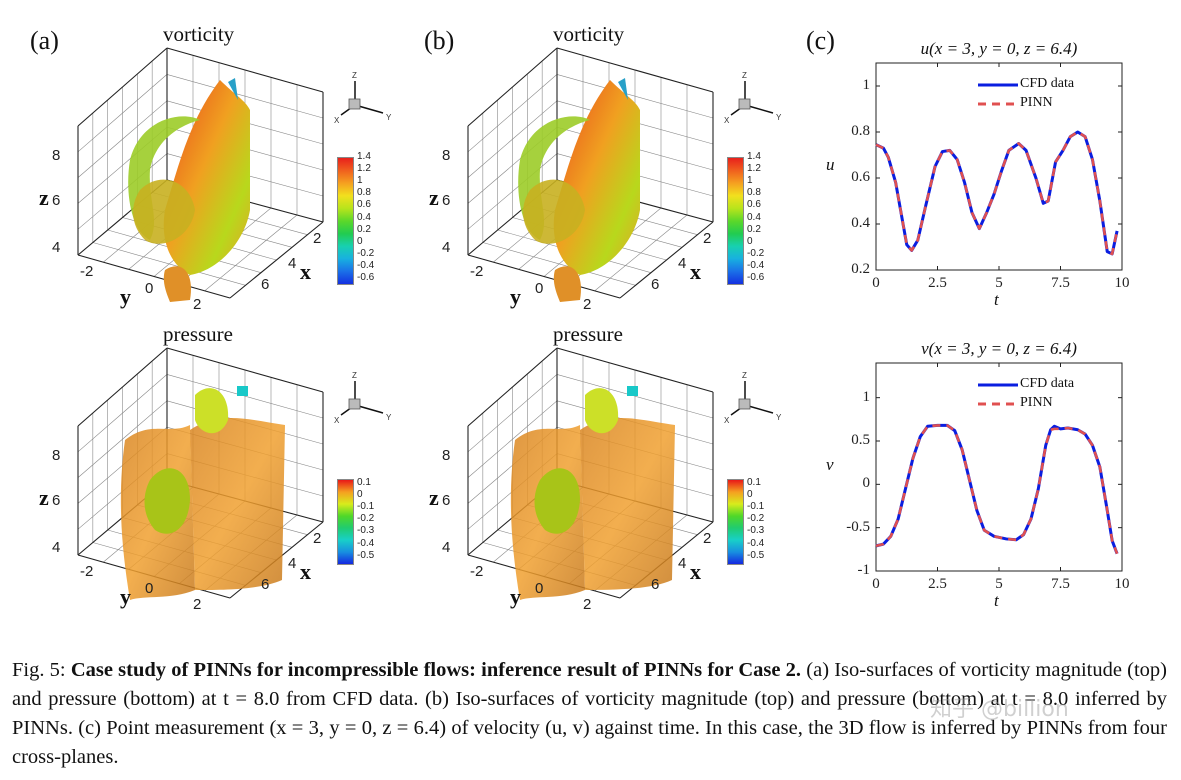 The image size is (1181, 780). I want to click on line-chart-u, so click(999, 166).